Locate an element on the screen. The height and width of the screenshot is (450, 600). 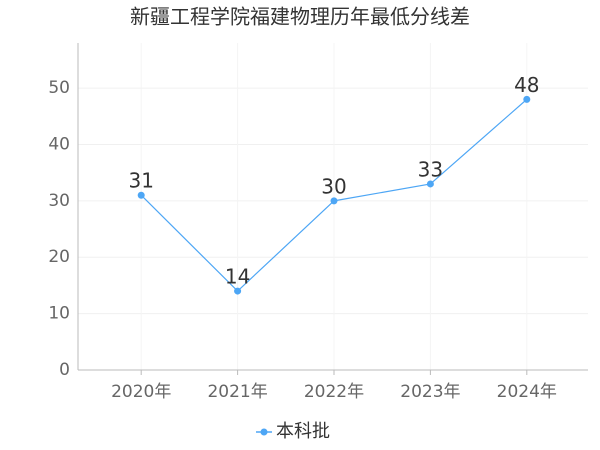
data-label: 48 is located at coordinates (526, 85).